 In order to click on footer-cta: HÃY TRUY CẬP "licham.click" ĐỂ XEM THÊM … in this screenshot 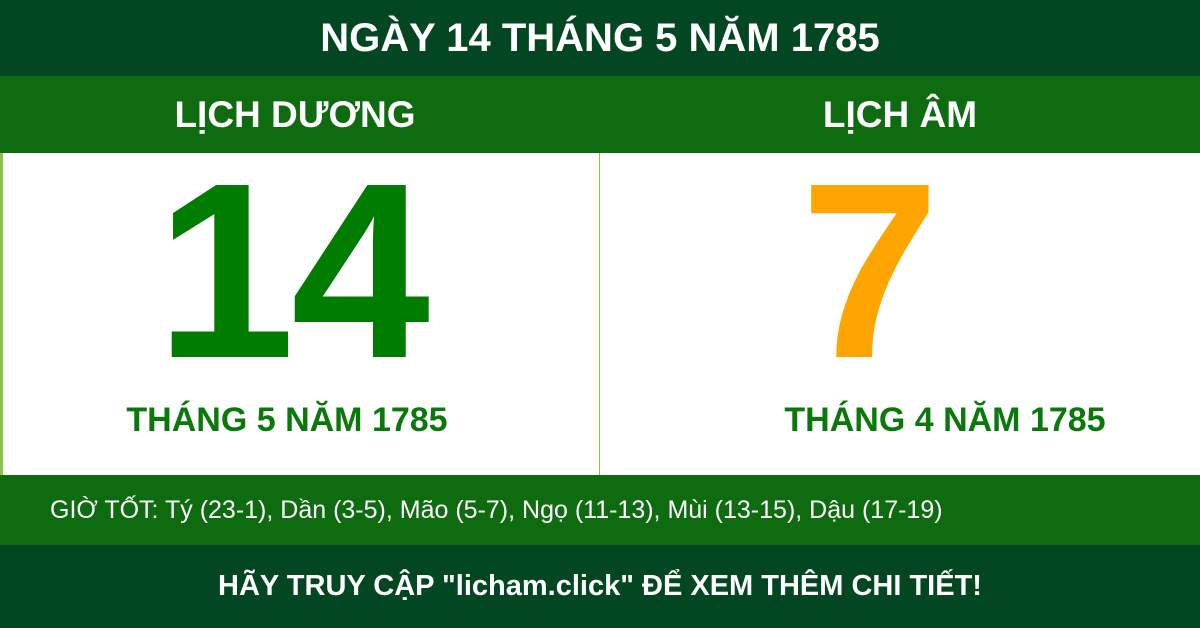, I will do `click(600, 586)`.